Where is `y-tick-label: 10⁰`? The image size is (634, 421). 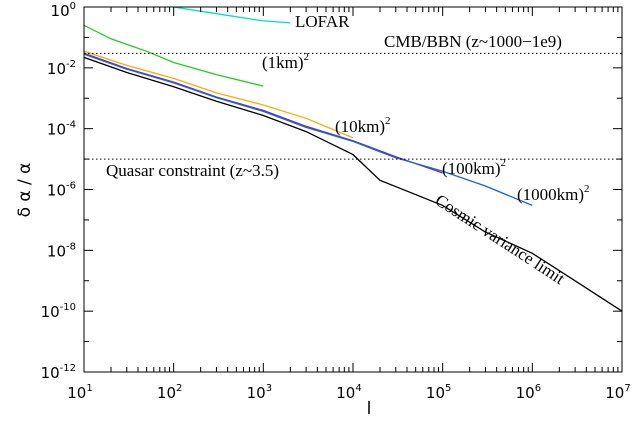 y-tick-label: 10⁰ is located at coordinates (63, 10).